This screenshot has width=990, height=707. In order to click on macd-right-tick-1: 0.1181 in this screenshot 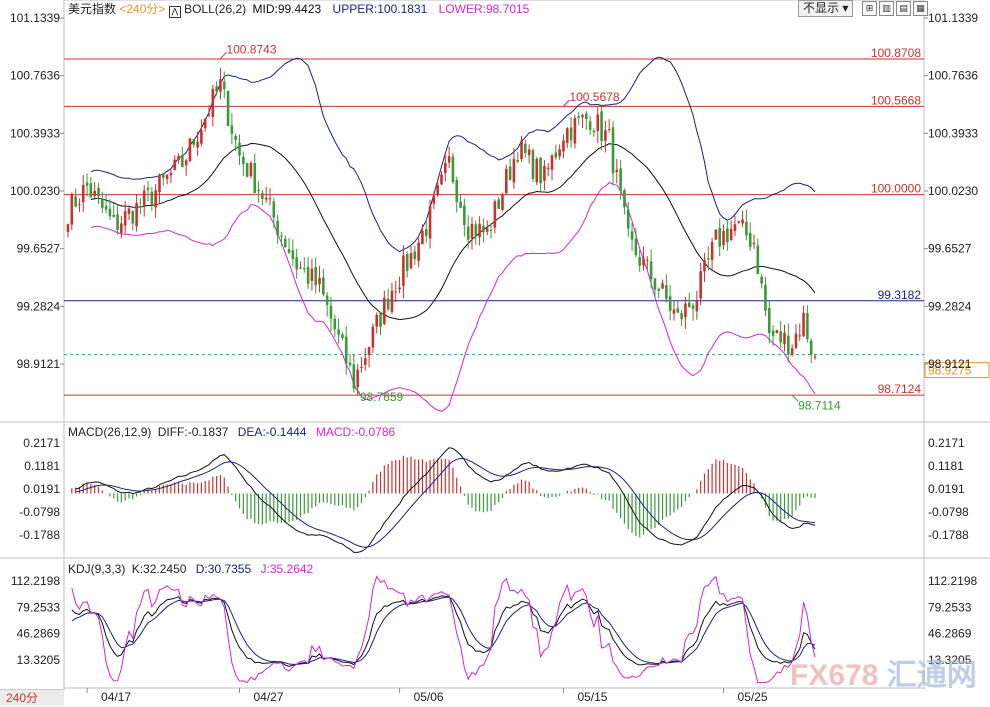, I will do `click(946, 466)`.